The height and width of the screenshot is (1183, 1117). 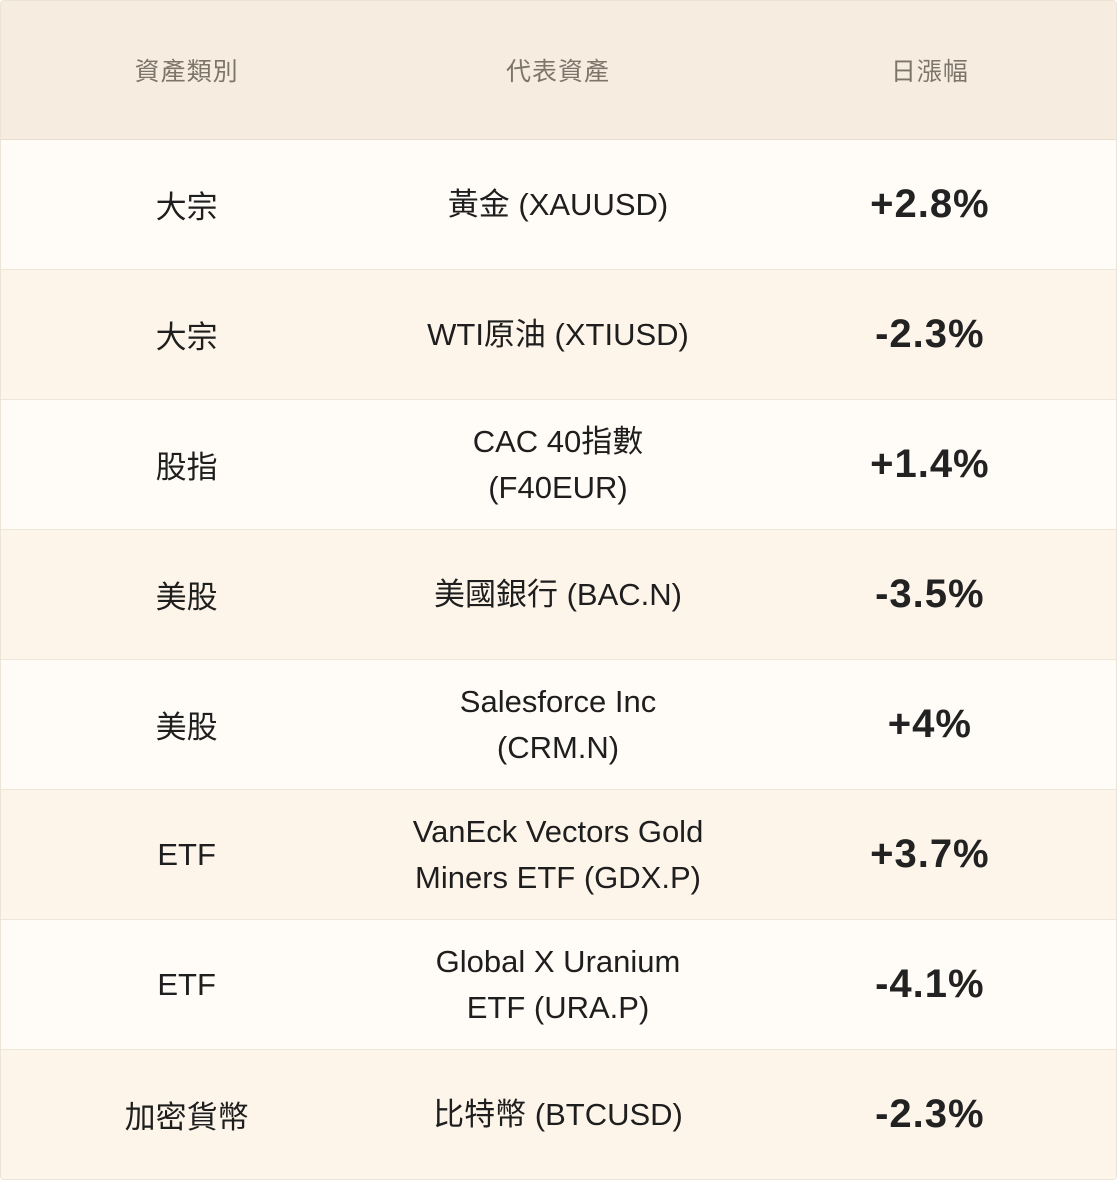 What do you see at coordinates (186, 467) in the screenshot?
I see `category-cell: 股指` at bounding box center [186, 467].